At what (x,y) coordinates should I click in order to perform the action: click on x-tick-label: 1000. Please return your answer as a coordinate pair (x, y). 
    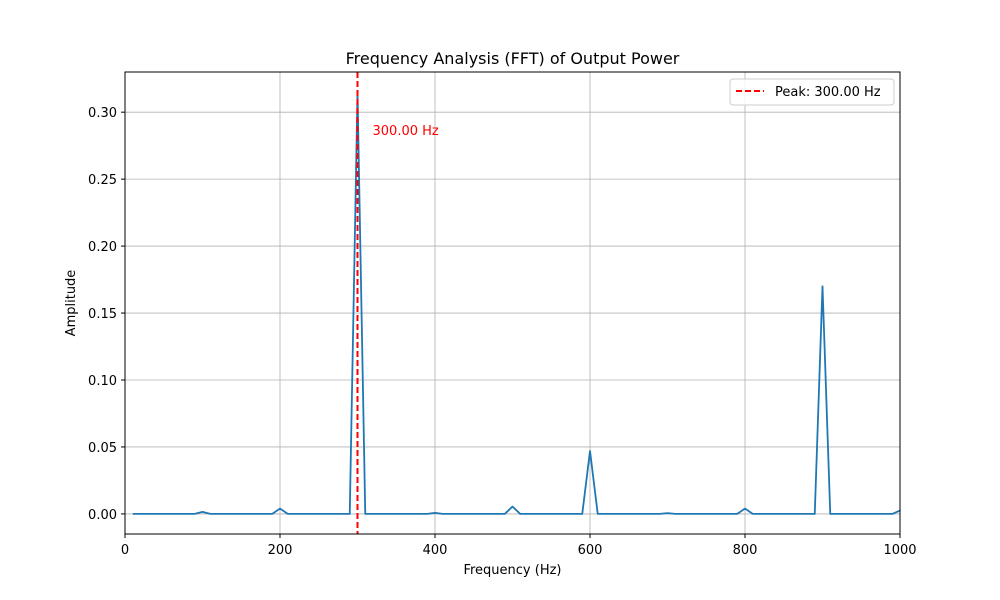
    Looking at the image, I should click on (899, 550).